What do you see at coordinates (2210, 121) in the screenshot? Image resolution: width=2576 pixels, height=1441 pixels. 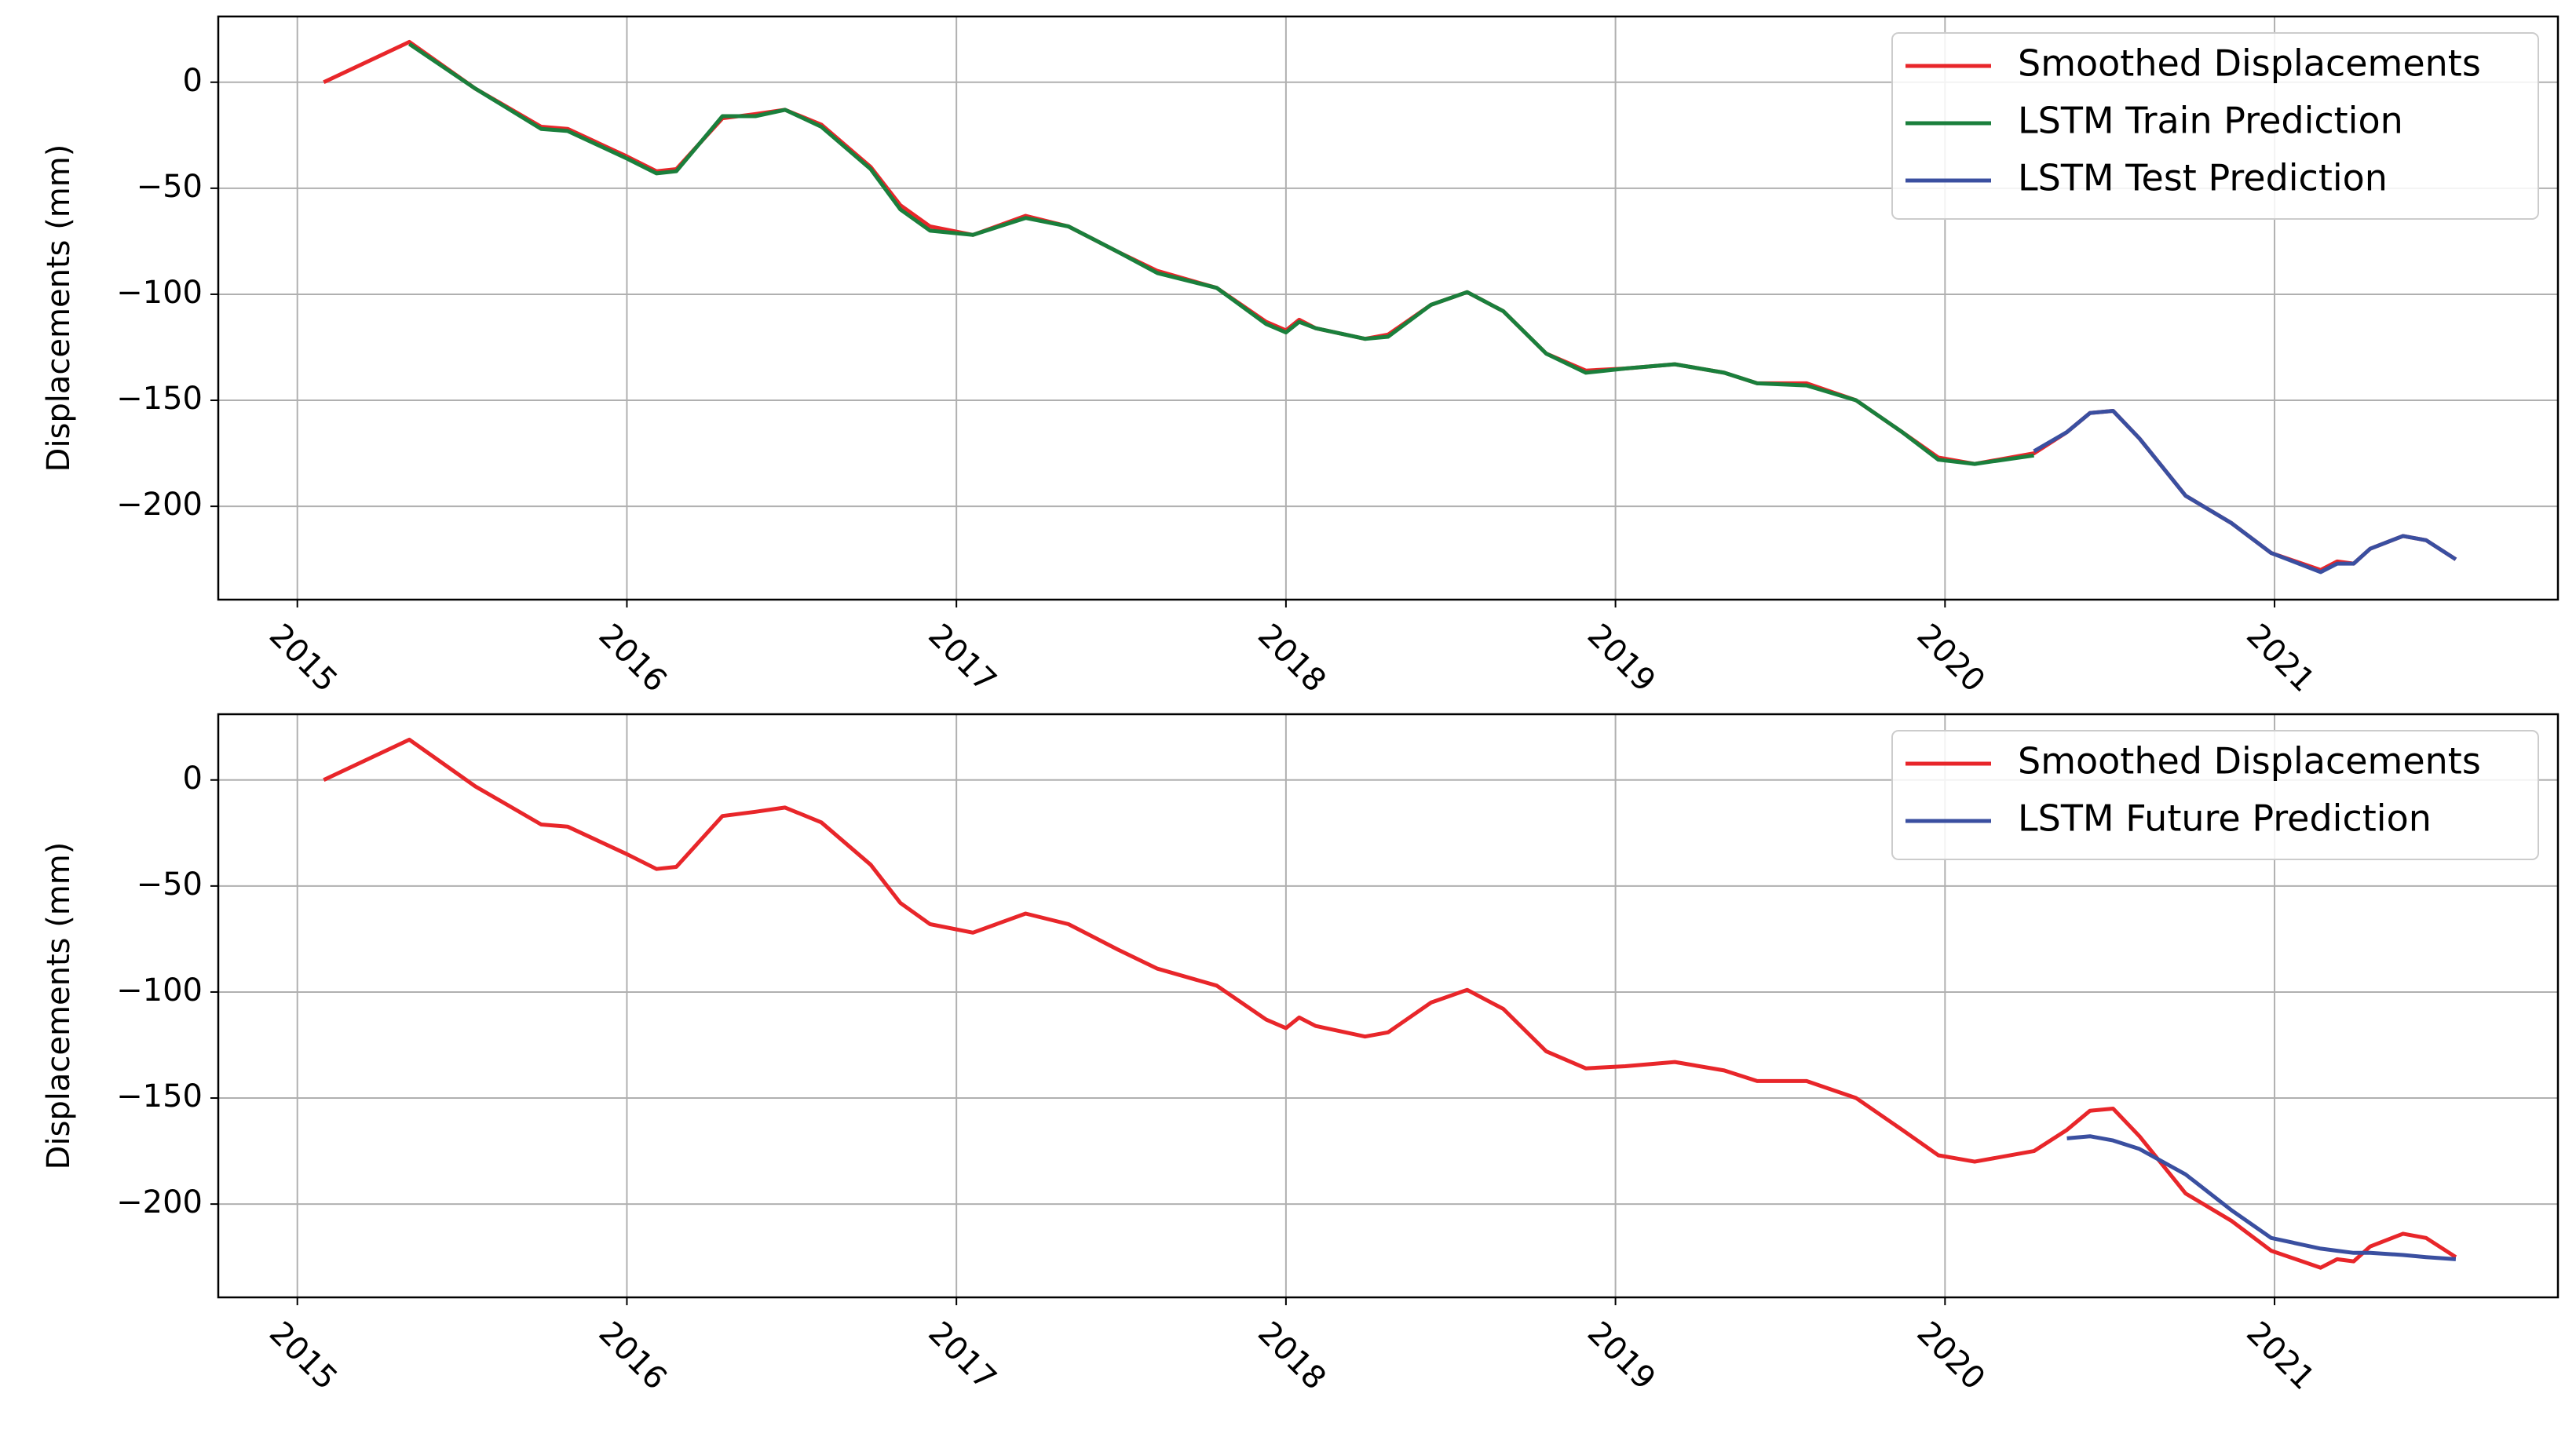 I see `legend-label: LSTM Train Prediction` at bounding box center [2210, 121].